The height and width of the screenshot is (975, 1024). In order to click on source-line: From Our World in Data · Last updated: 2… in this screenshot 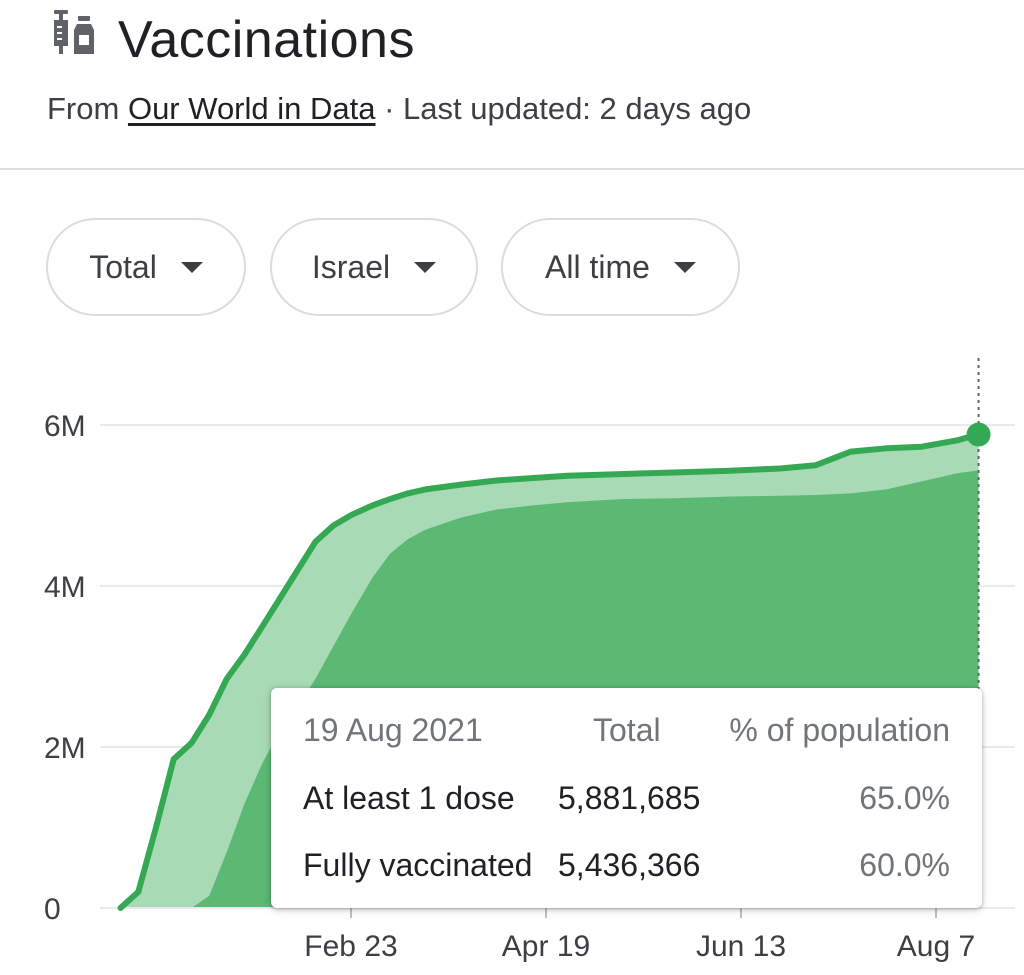, I will do `click(399, 109)`.